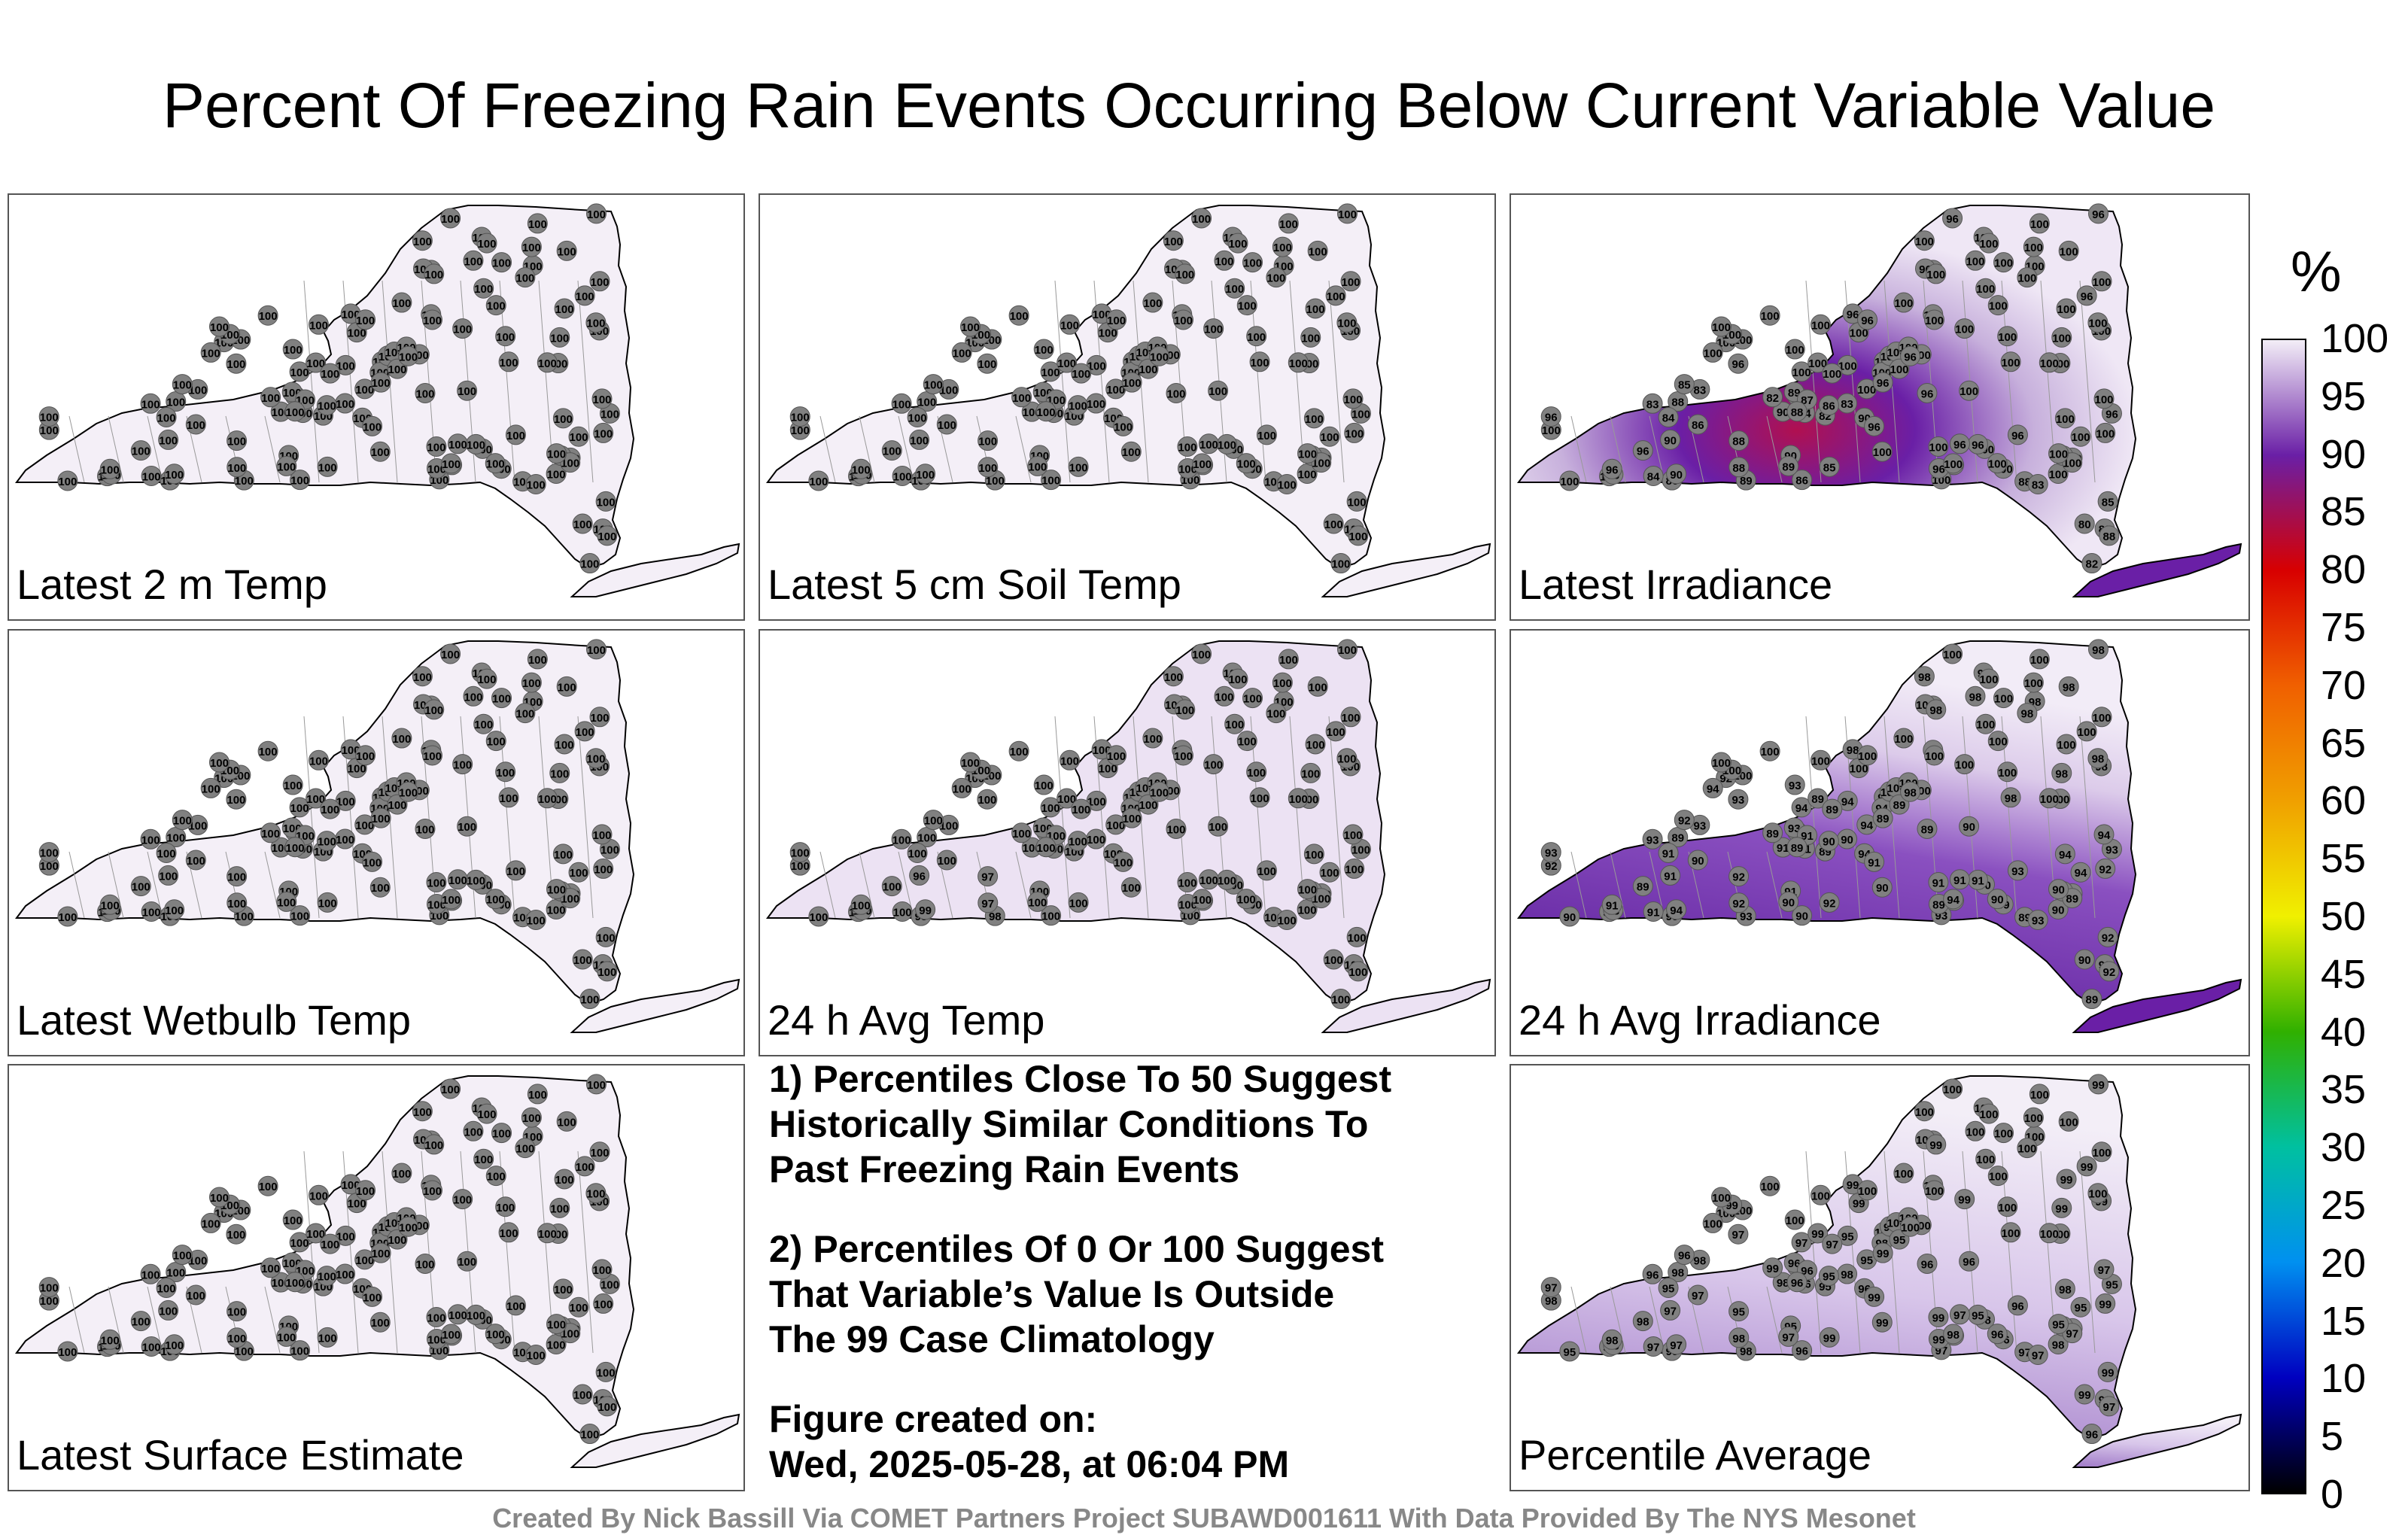 This screenshot has height=1535, width=2408. What do you see at coordinates (2344, 801) in the screenshot?
I see `colorbar-tick-label: 60` at bounding box center [2344, 801].